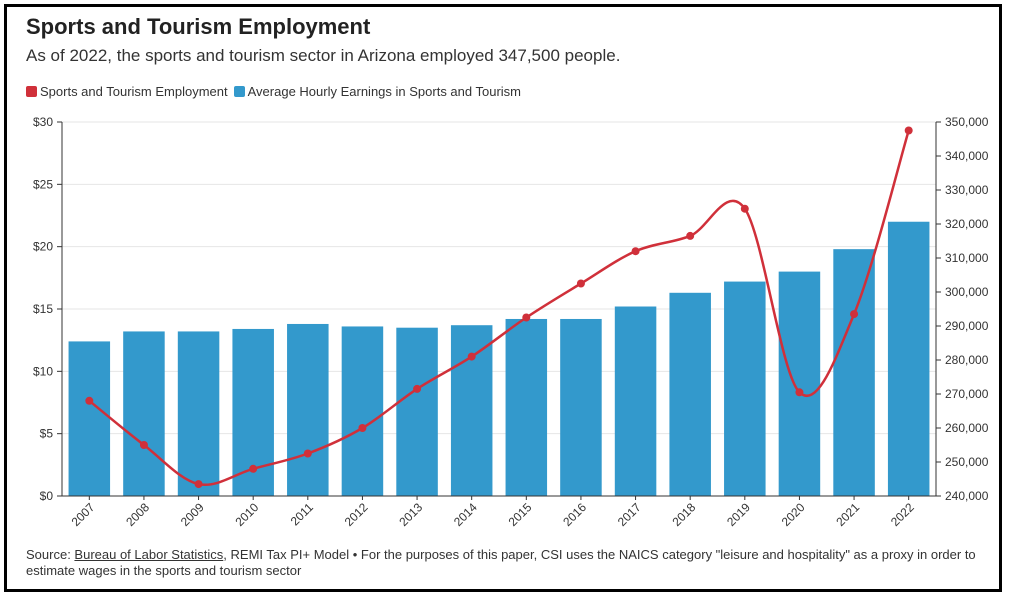 The width and height of the screenshot is (1010, 596). What do you see at coordinates (302, 514) in the screenshot?
I see `x-tick-label: 2011` at bounding box center [302, 514].